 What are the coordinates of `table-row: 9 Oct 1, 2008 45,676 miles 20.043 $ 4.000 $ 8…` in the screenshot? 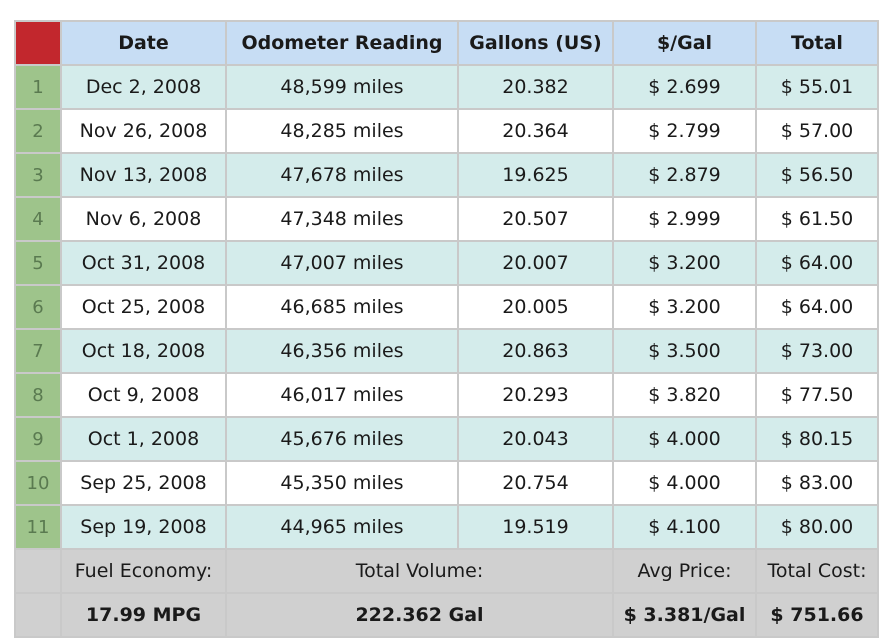 It's located at (446, 439).